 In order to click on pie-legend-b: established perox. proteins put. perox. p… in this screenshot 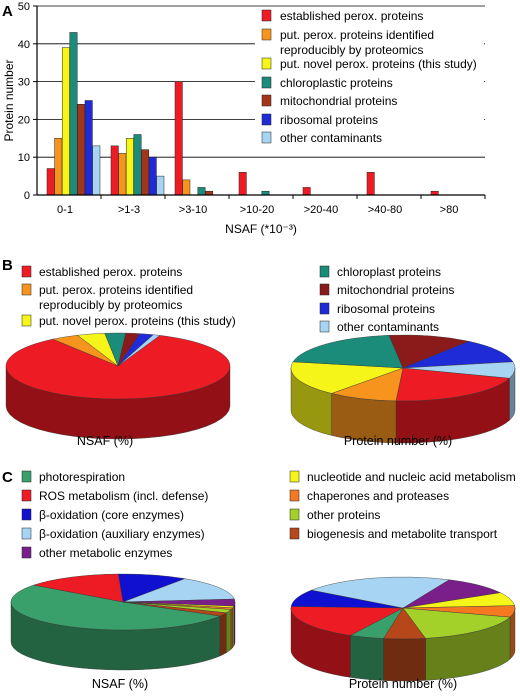, I will do `click(237, 299)`.